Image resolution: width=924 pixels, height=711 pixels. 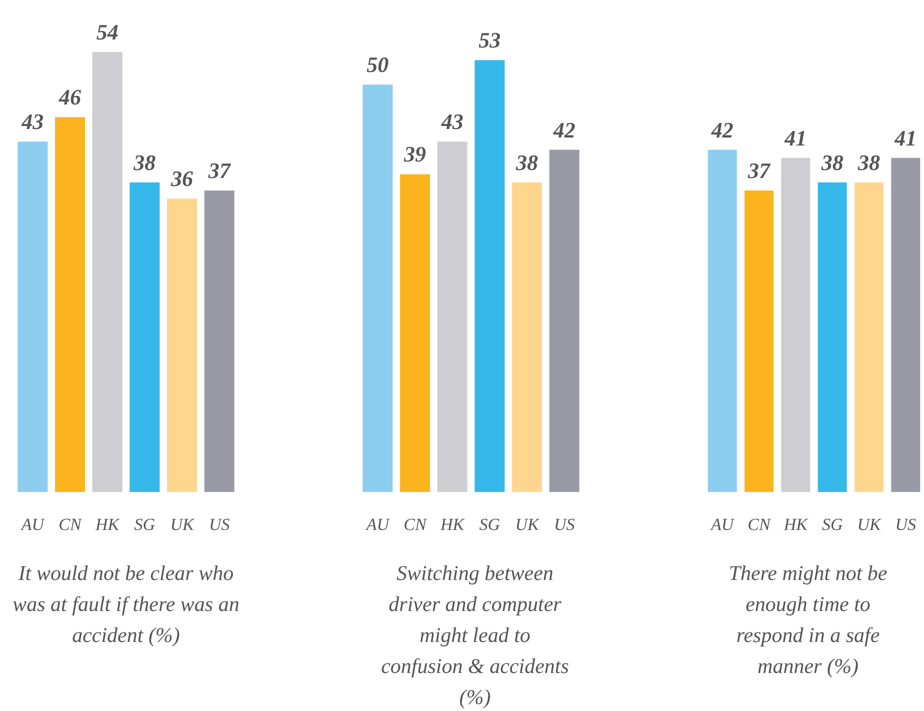 I want to click on x-axis-title: There might not be enough time to respond in a safe manner (%), so click(x=808, y=620).